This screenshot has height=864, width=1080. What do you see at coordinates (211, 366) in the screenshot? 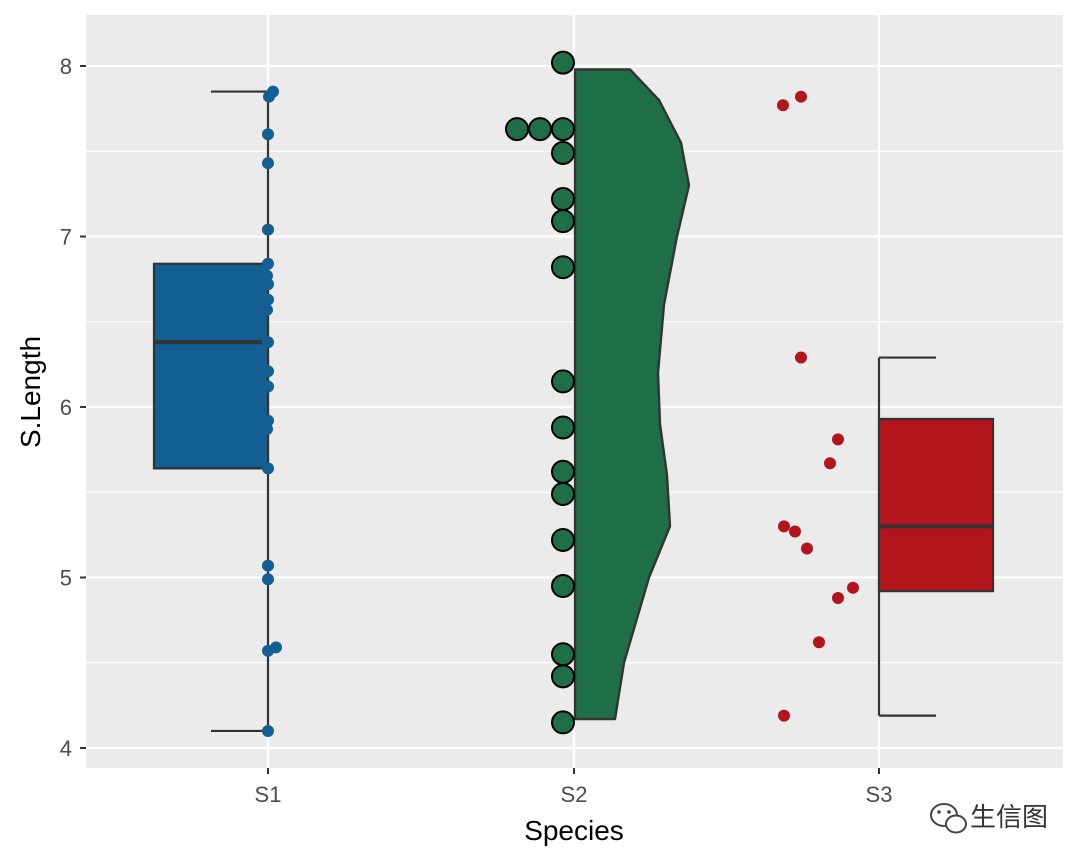
I see `s1-box` at bounding box center [211, 366].